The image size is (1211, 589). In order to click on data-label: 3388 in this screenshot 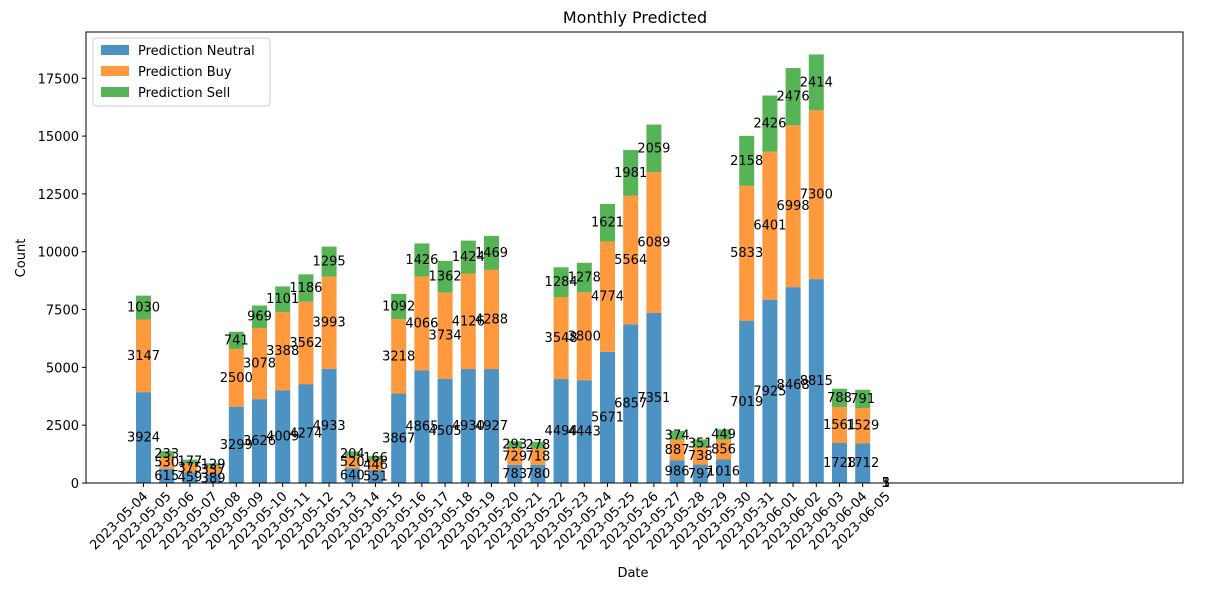, I will do `click(282, 351)`.